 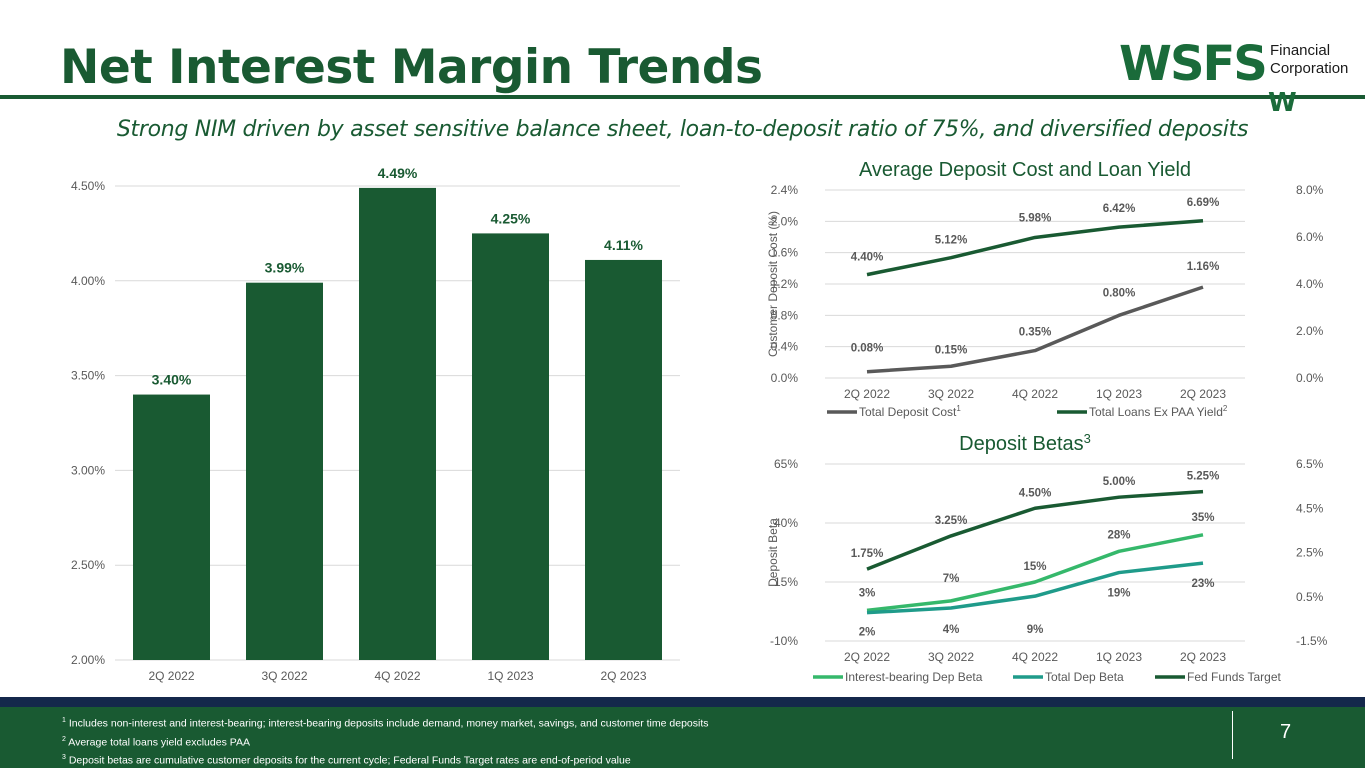 What do you see at coordinates (785, 284) in the screenshot?
I see `y-tick-label: 1.2%` at bounding box center [785, 284].